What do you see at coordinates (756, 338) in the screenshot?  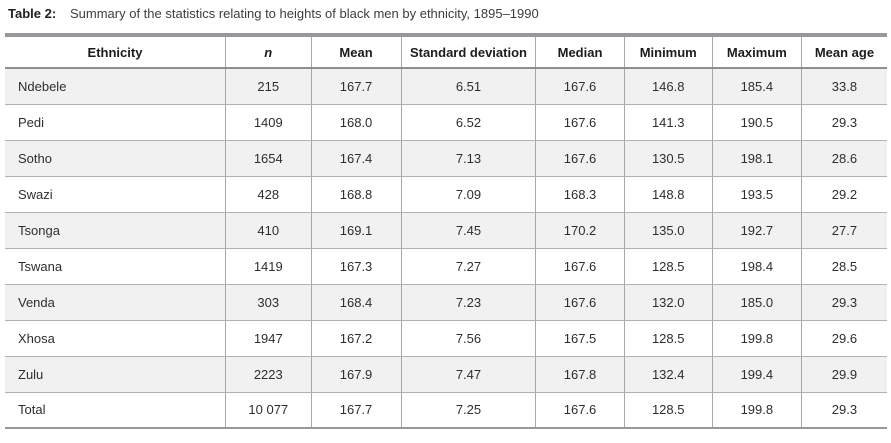 I see `value-cell: 199.8` at bounding box center [756, 338].